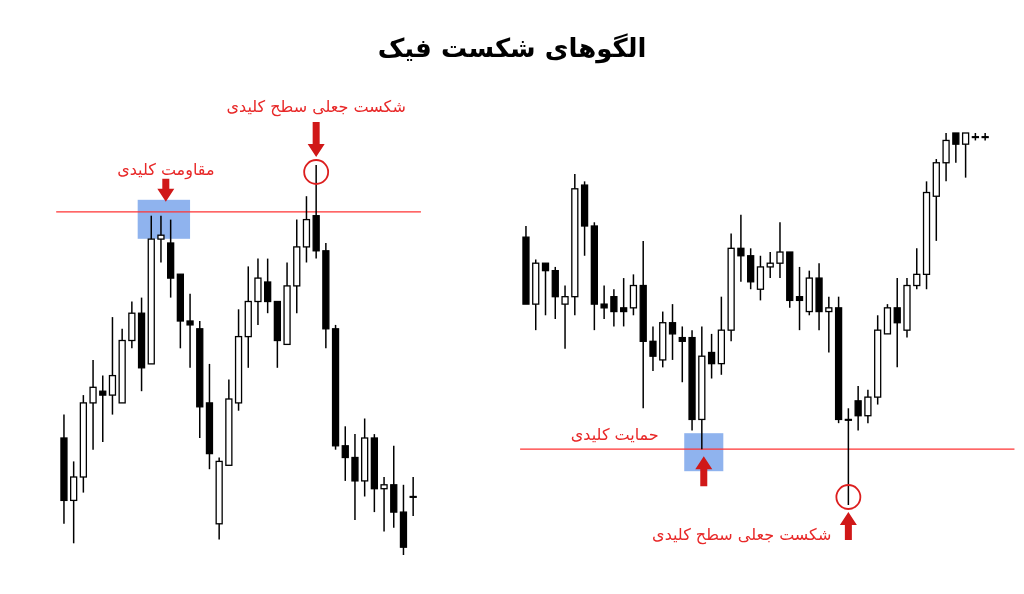 This screenshot has width=1024, height=594. What do you see at coordinates (512, 48) in the screenshot?
I see `text: الگوهای شکست فیک` at bounding box center [512, 48].